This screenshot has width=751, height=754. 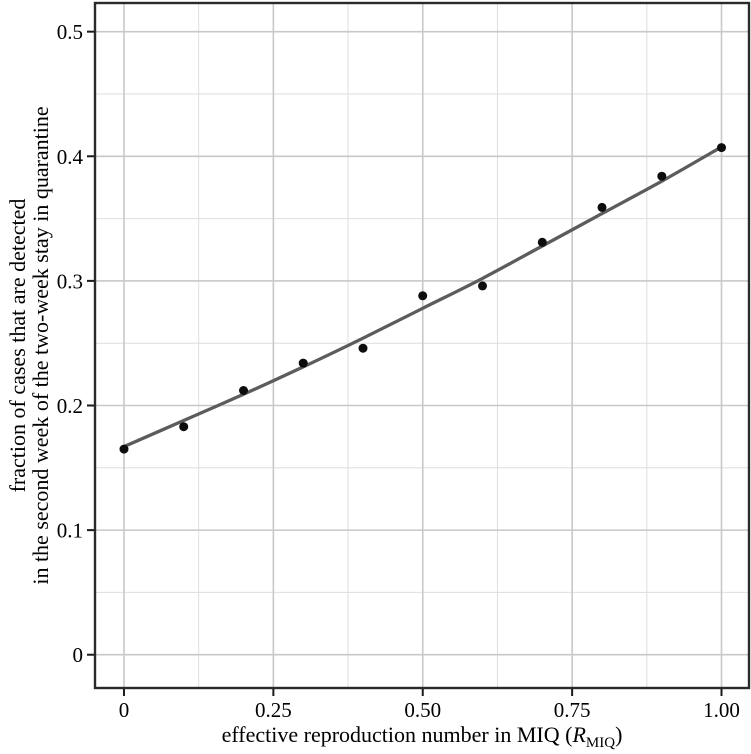 What do you see at coordinates (124, 710) in the screenshot?
I see `x-tick-label: 0` at bounding box center [124, 710].